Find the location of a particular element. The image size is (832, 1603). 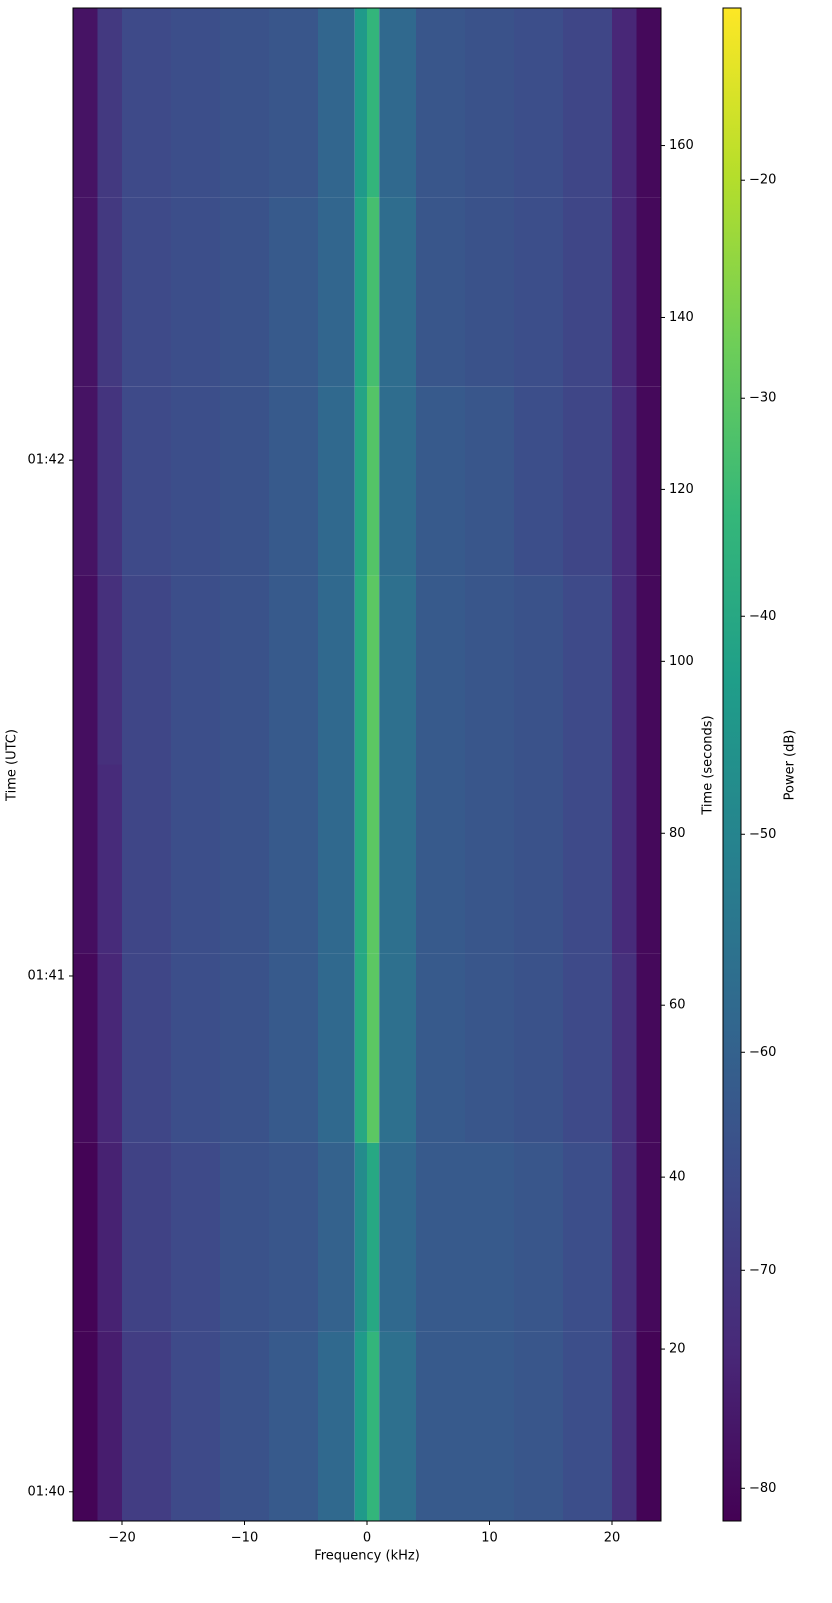

colorbar is located at coordinates (732, 764).